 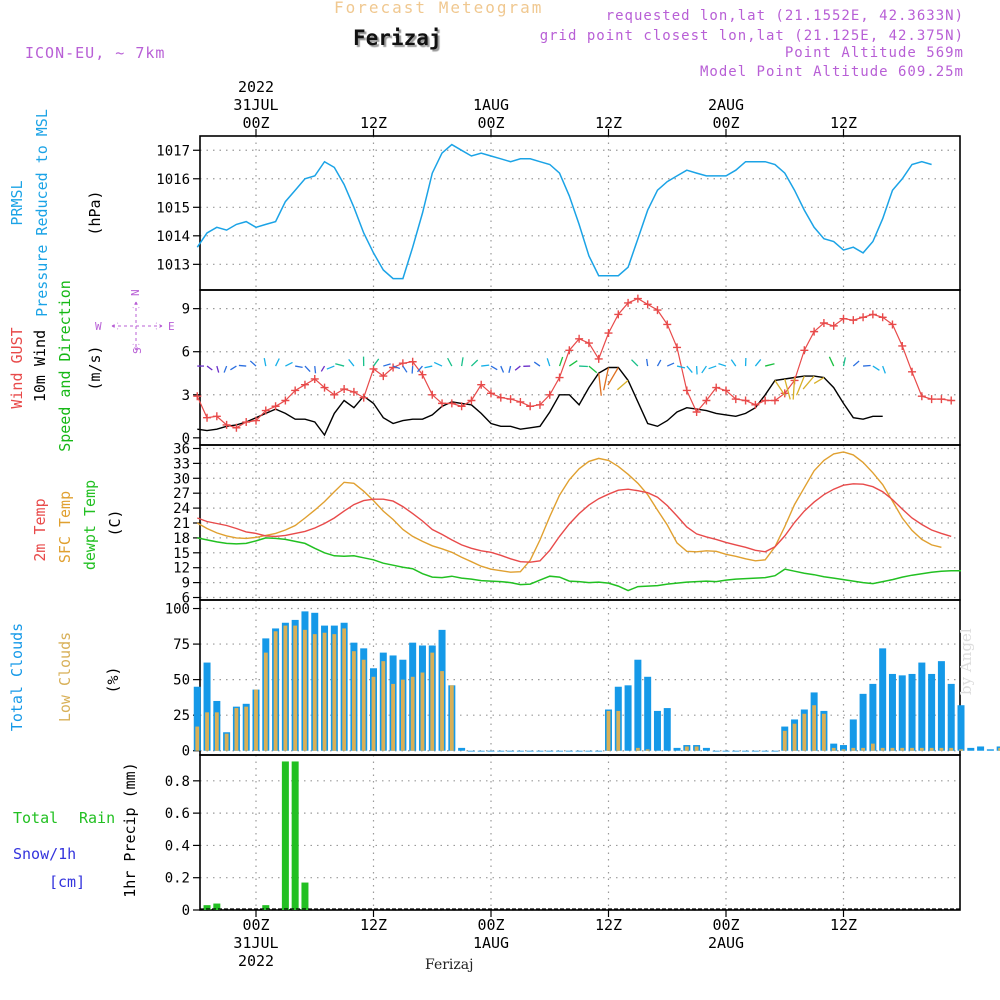 What do you see at coordinates (181, 645) in the screenshot?
I see `y-tick-label: 75` at bounding box center [181, 645].